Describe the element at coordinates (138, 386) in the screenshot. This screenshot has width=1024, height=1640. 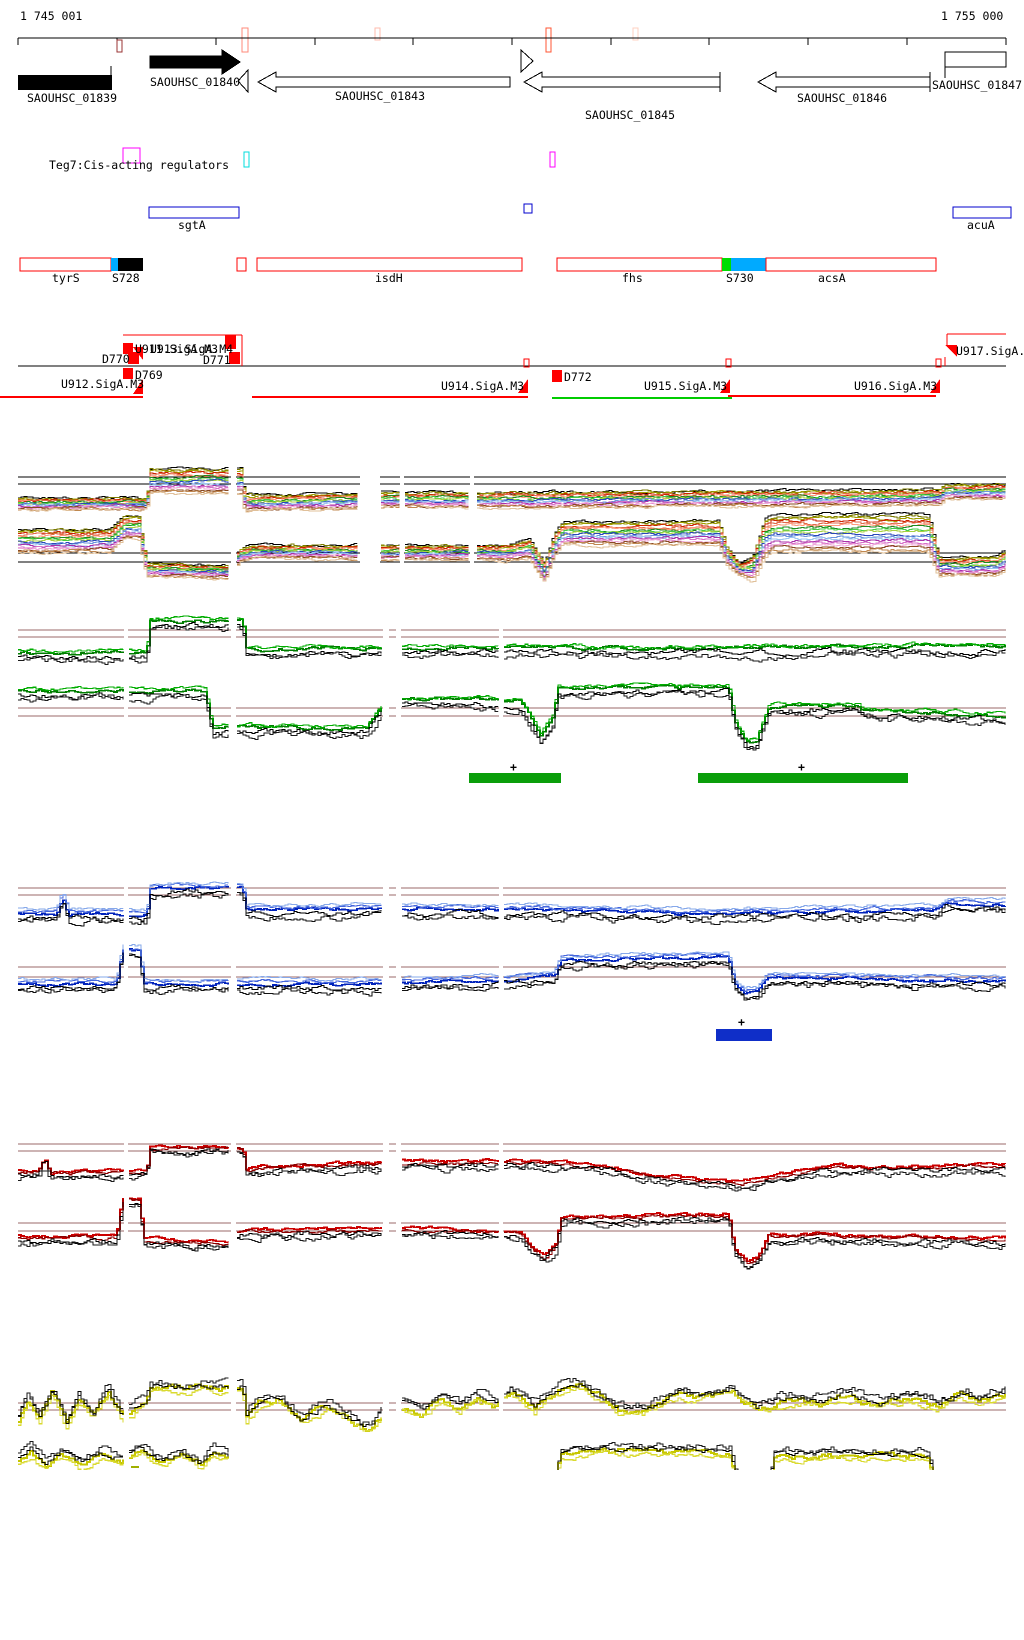
I see `promoter-u912-flag` at that location.